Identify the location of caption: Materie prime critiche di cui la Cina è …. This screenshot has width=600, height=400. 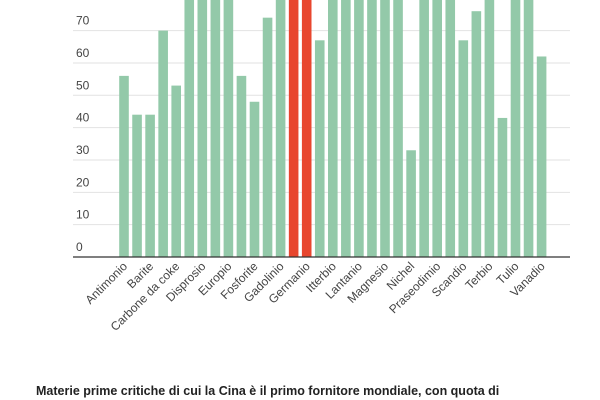
(267, 391).